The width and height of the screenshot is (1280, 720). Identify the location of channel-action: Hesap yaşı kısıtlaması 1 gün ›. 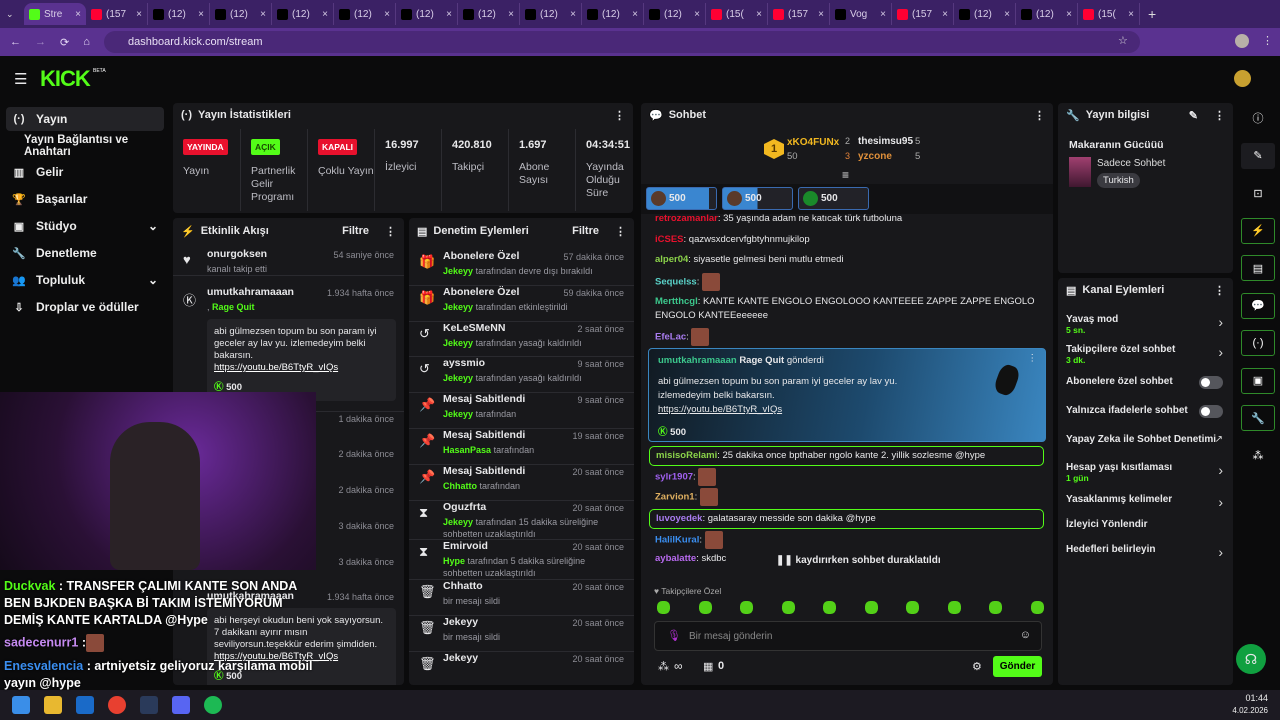
(1145, 473).